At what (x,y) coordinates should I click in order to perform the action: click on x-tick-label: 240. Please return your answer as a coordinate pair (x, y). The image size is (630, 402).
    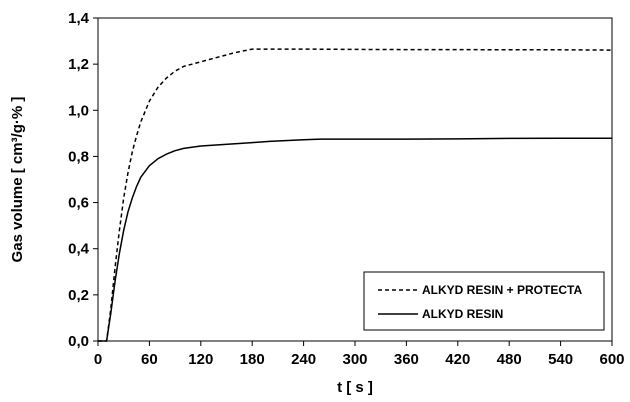
    Looking at the image, I should click on (303, 359).